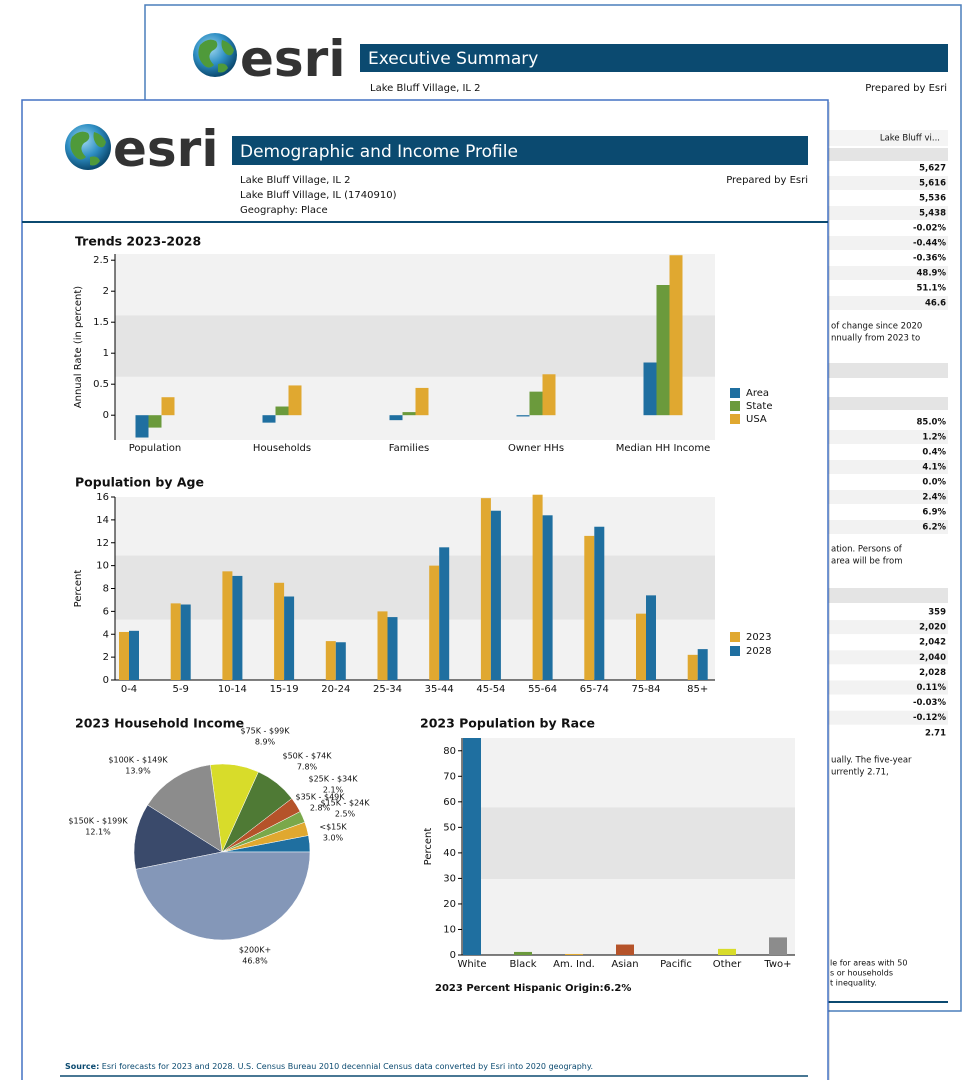 The width and height of the screenshot is (963, 1080). I want to click on summary-value: 2,028, so click(932, 673).